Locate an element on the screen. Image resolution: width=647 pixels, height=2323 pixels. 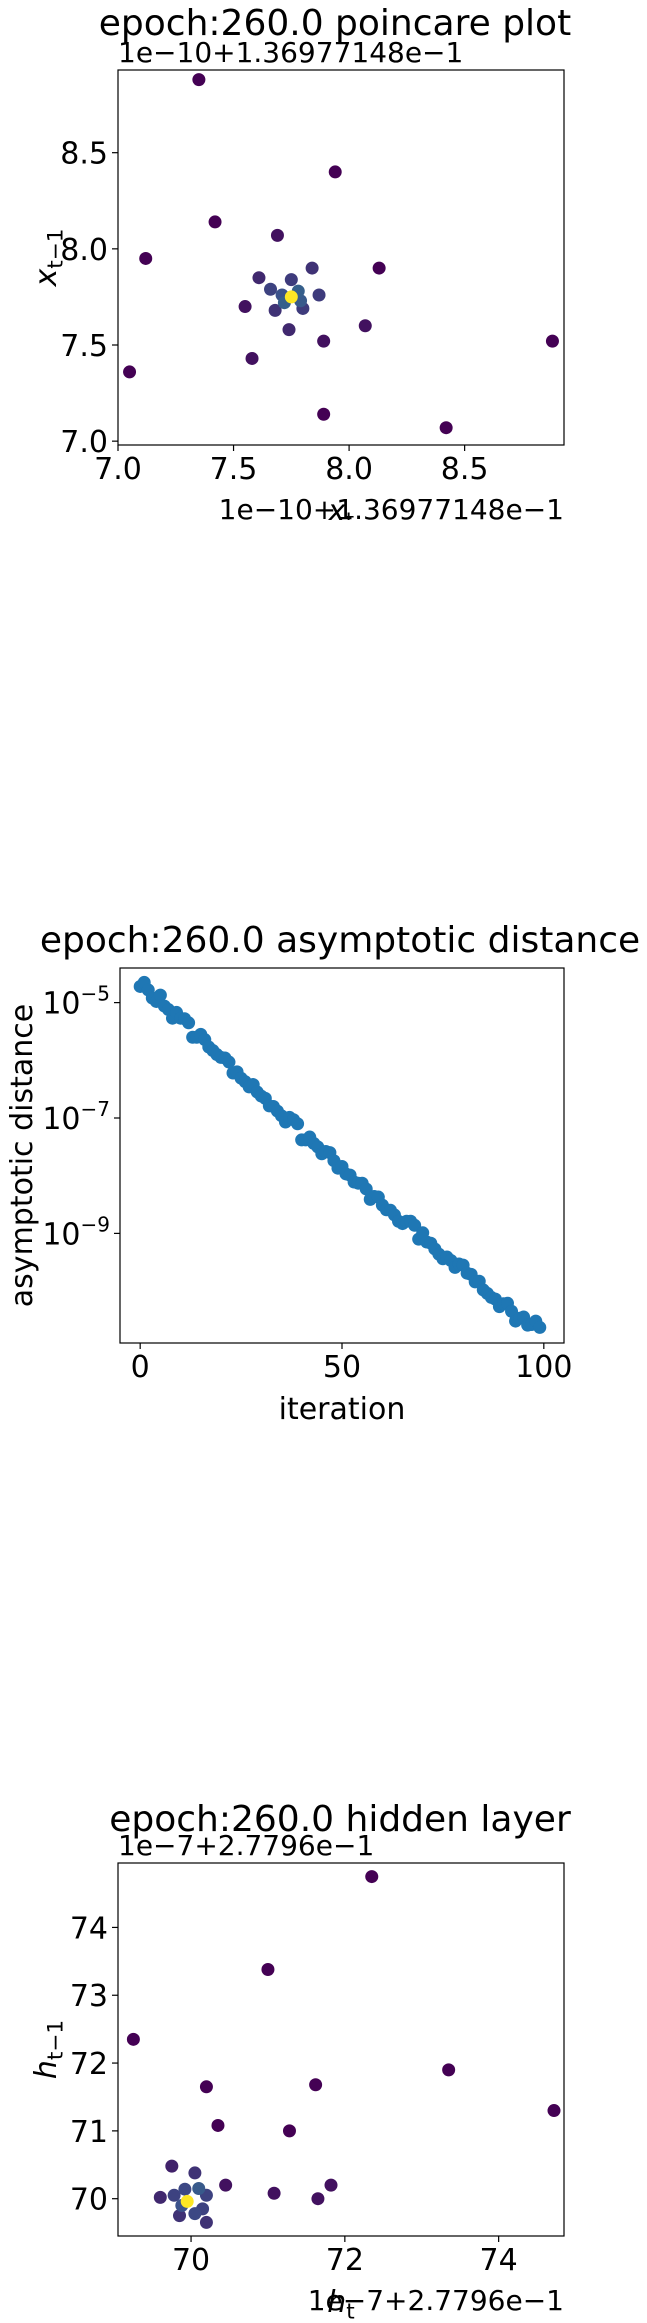
x-tick-label: 0 is located at coordinates (140, 1367).